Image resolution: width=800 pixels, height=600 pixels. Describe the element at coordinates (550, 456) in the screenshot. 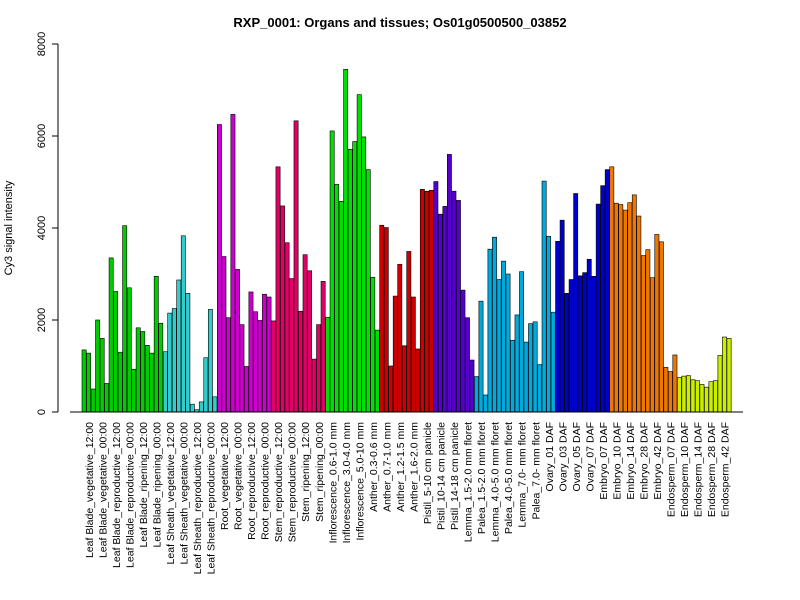

I see `x-category-label: Ovary_01 DAF` at that location.